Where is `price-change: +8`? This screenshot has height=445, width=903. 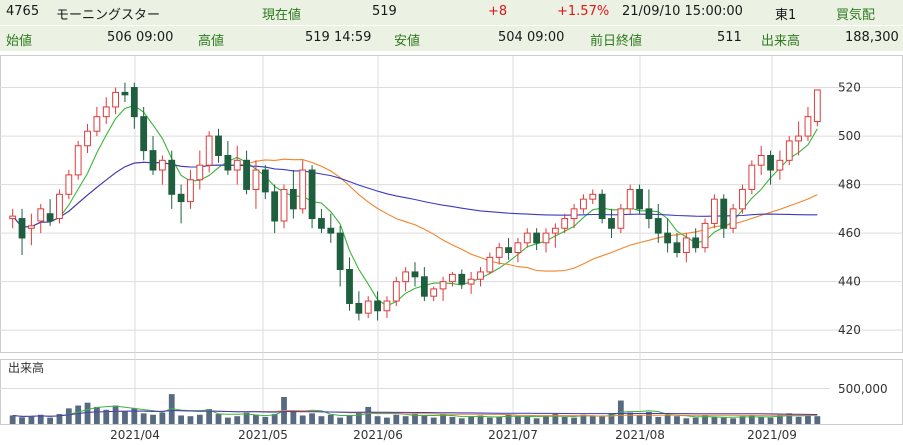
price-change: +8 is located at coordinates (498, 11).